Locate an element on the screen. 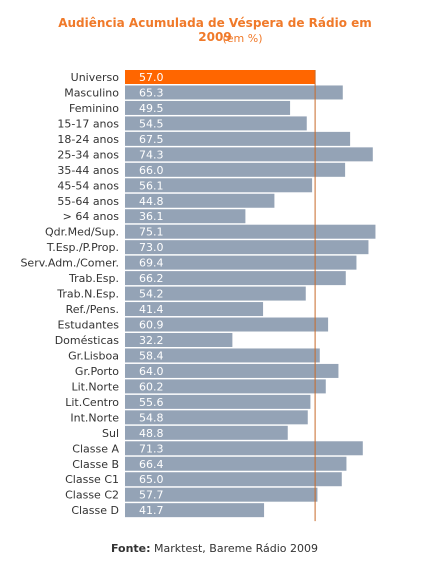 This screenshot has width=429, height=561. bar-sul is located at coordinates (206, 432).